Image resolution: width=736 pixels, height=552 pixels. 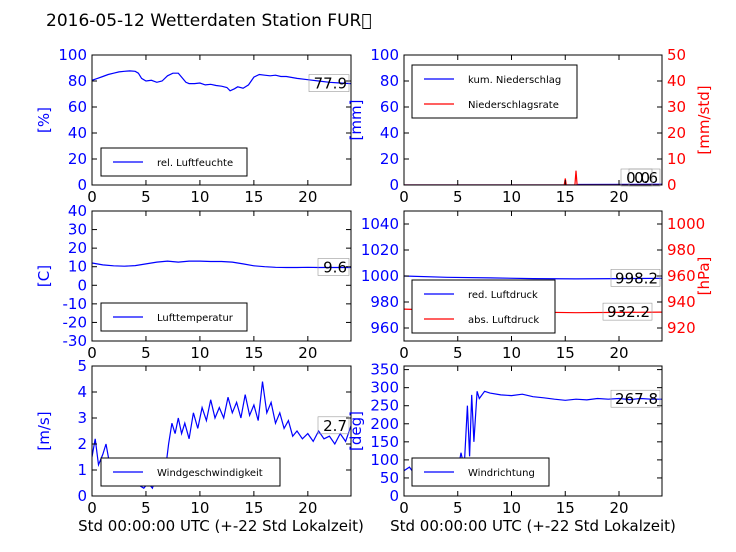 What do you see at coordinates (356, 120) in the screenshot?
I see `y-axis-label: [mm]` at bounding box center [356, 120].